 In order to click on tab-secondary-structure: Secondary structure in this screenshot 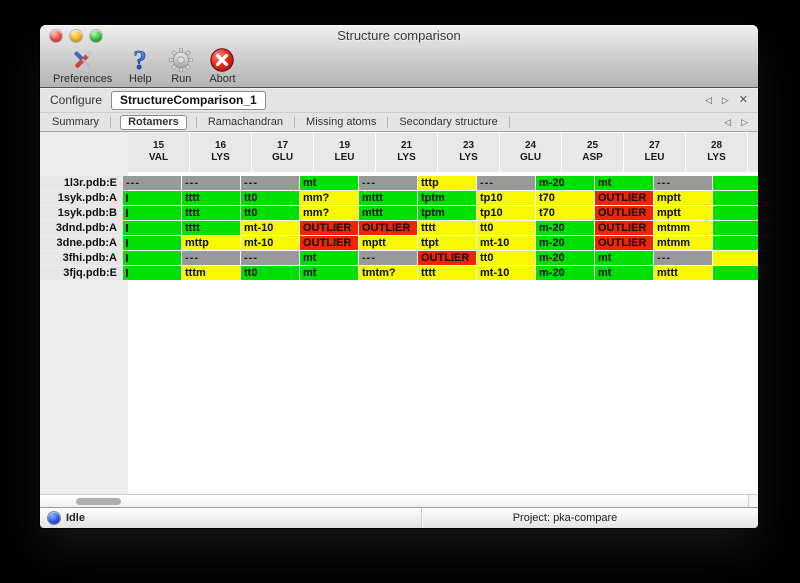, I will do `click(448, 122)`.